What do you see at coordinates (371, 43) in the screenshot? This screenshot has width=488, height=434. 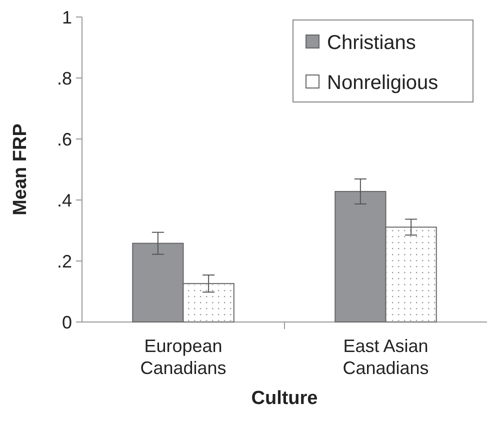 I see `legend-label: Christians` at bounding box center [371, 43].